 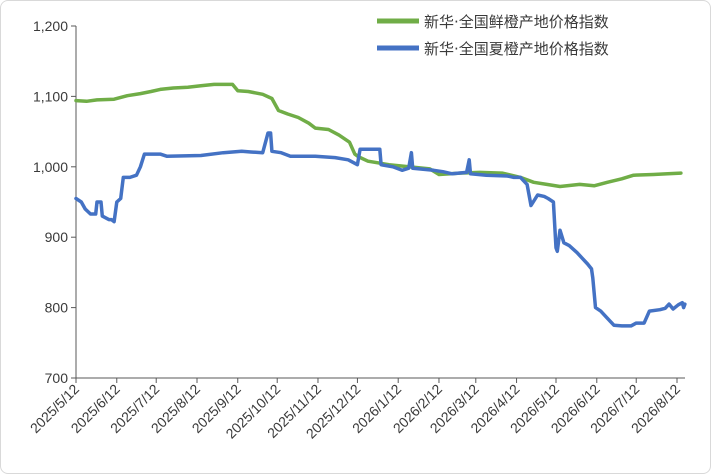 What do you see at coordinates (516, 49) in the screenshot?
I see `legend-label-series-1: 新华·全国夏橙产地价格指数` at bounding box center [516, 49].